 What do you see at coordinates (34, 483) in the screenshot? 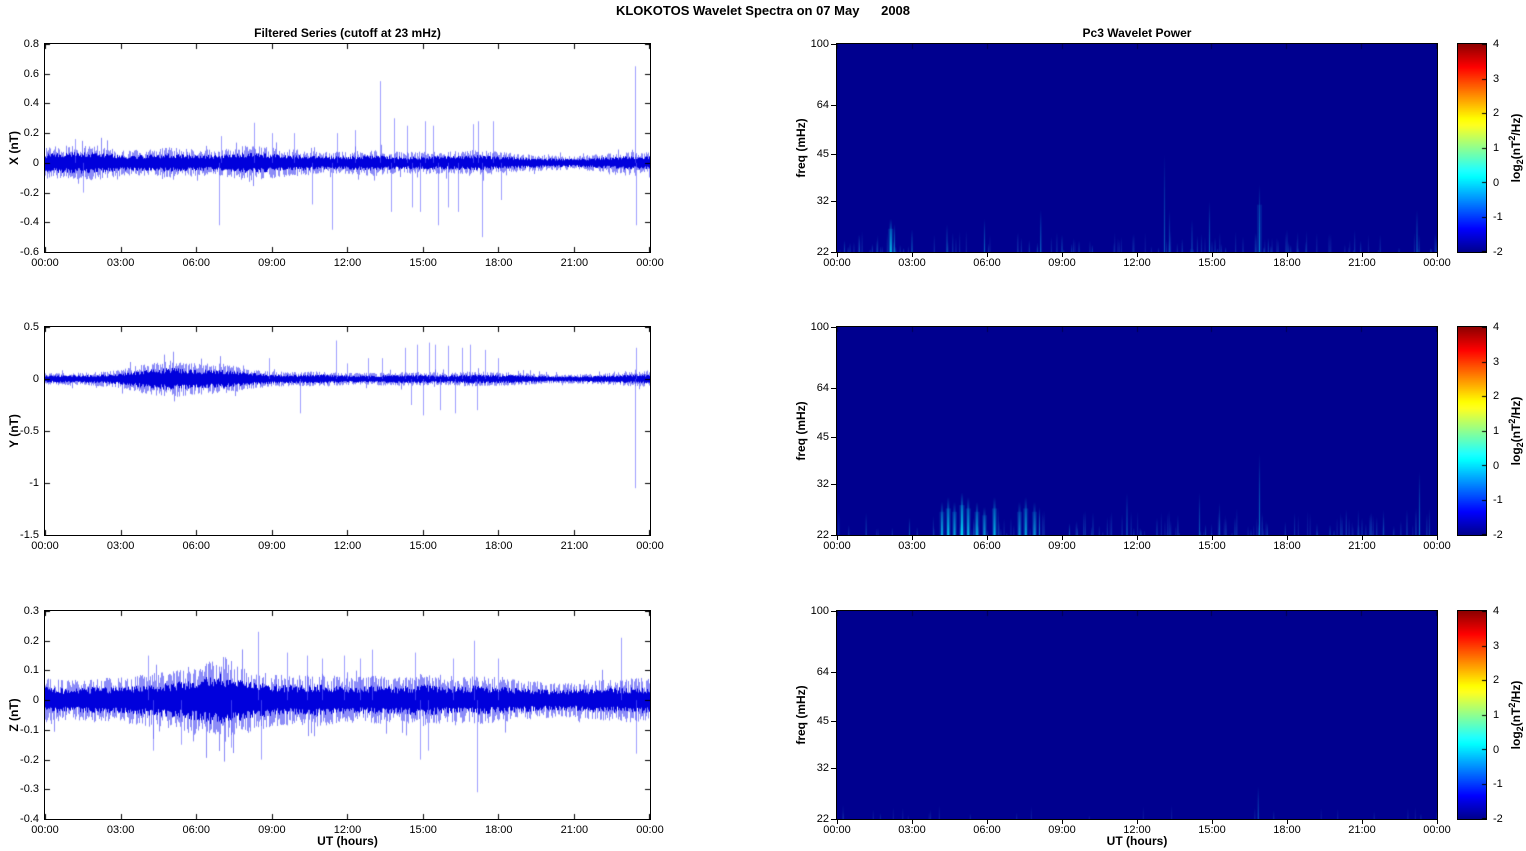
I see `y-tick-label: -1` at bounding box center [34, 483].